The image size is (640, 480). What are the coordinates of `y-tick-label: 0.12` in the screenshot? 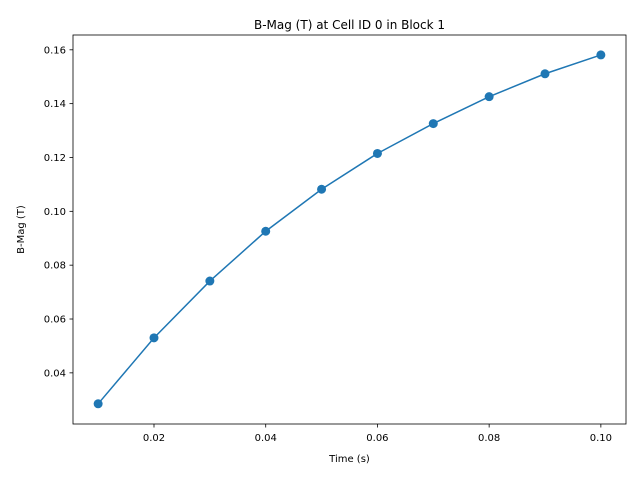 It's located at (55, 158).